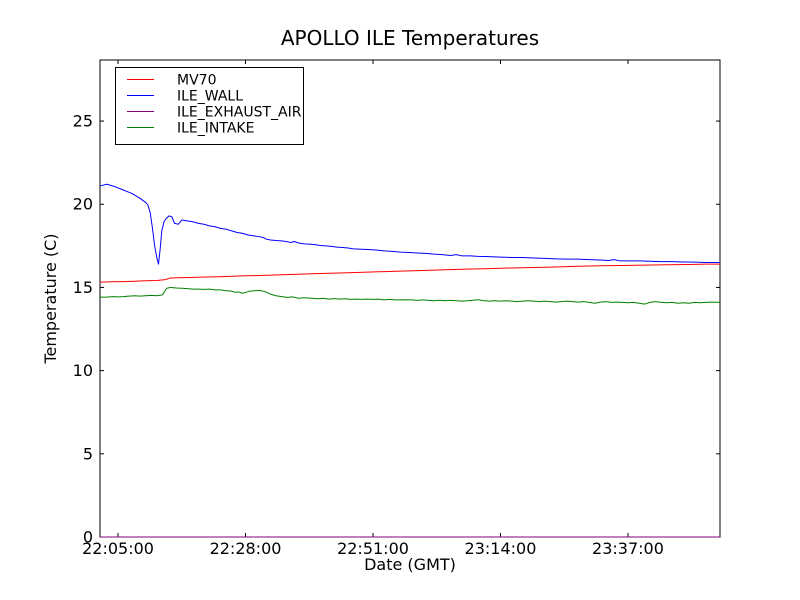 This screenshot has height=600, width=800. Describe the element at coordinates (88, 537) in the screenshot. I see `y-tick-label: 0` at that location.